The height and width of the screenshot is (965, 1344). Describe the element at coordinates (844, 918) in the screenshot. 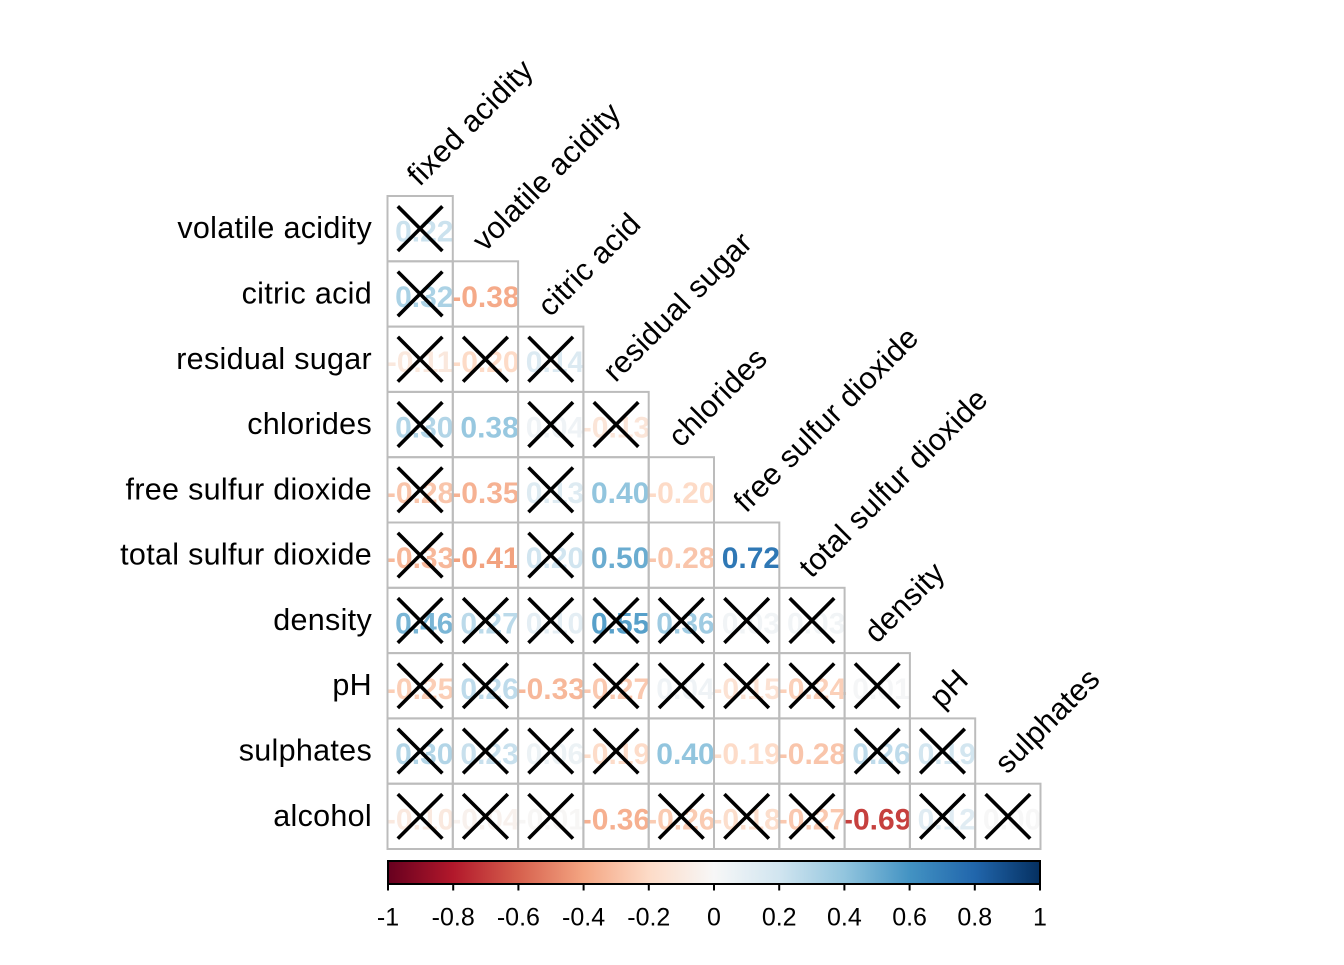

I see `svg-text: 0.4` at that location.